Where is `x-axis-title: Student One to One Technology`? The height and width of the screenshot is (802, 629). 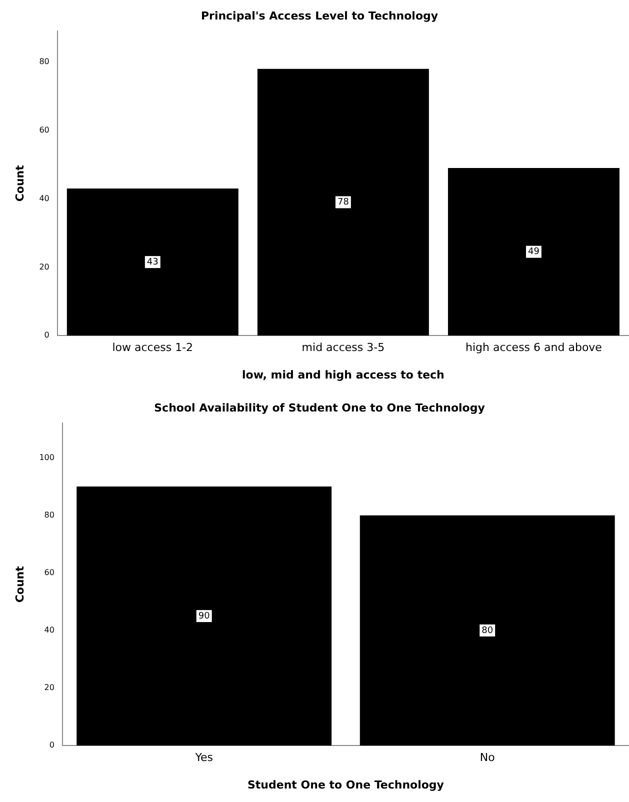 x-axis-title: Student One to One Technology is located at coordinates (345, 785).